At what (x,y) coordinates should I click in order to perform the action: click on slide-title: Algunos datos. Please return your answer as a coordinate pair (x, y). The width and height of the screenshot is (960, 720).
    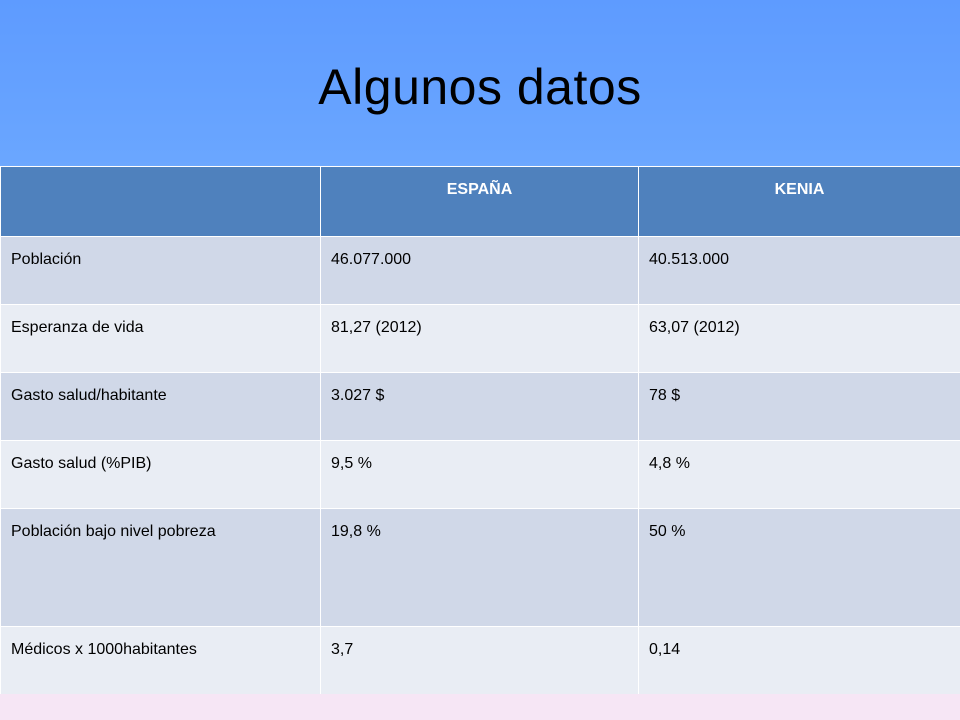
    Looking at the image, I should click on (480, 87).